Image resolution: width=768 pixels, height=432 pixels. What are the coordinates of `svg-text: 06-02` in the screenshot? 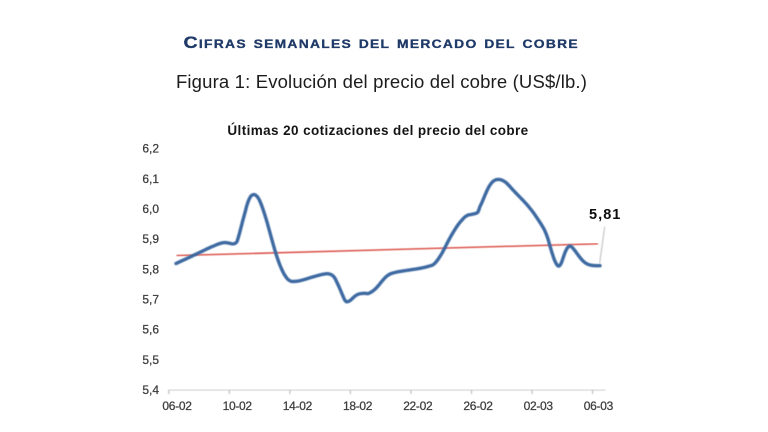 It's located at (177, 406).